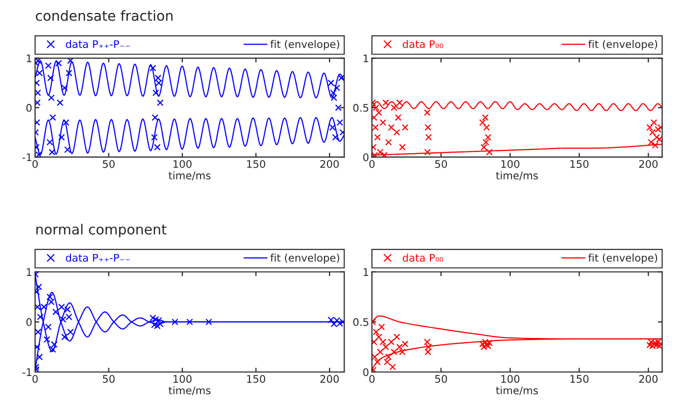 The height and width of the screenshot is (407, 675). What do you see at coordinates (104, 15) in the screenshot?
I see `chart-title: condensate fraction` at bounding box center [104, 15].